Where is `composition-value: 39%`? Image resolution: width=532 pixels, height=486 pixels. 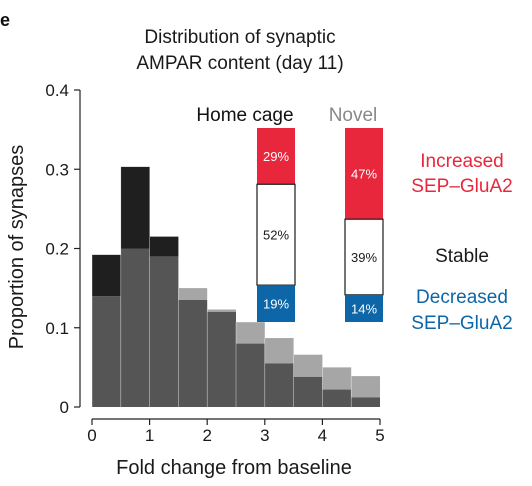 composition-value: 39% is located at coordinates (364, 257).